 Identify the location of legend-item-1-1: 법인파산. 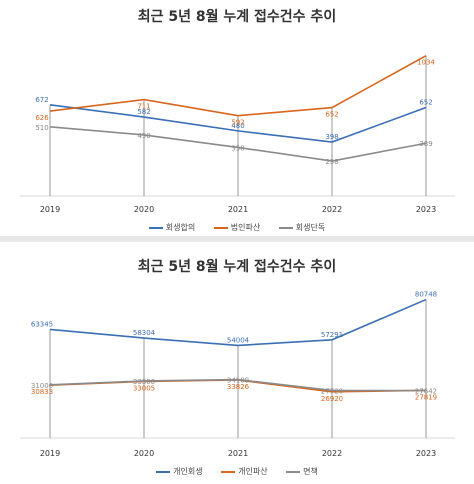
(237, 227).